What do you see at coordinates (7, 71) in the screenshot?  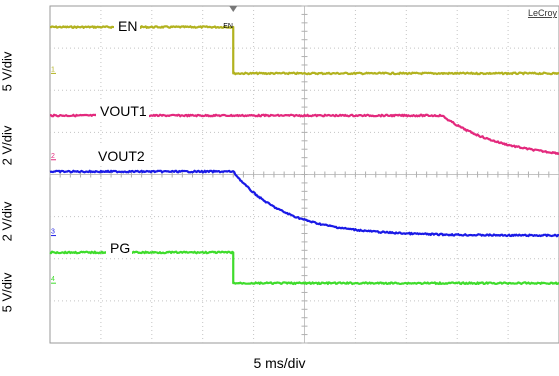 I see `ch1-scale-label: 5 V/div` at bounding box center [7, 71].